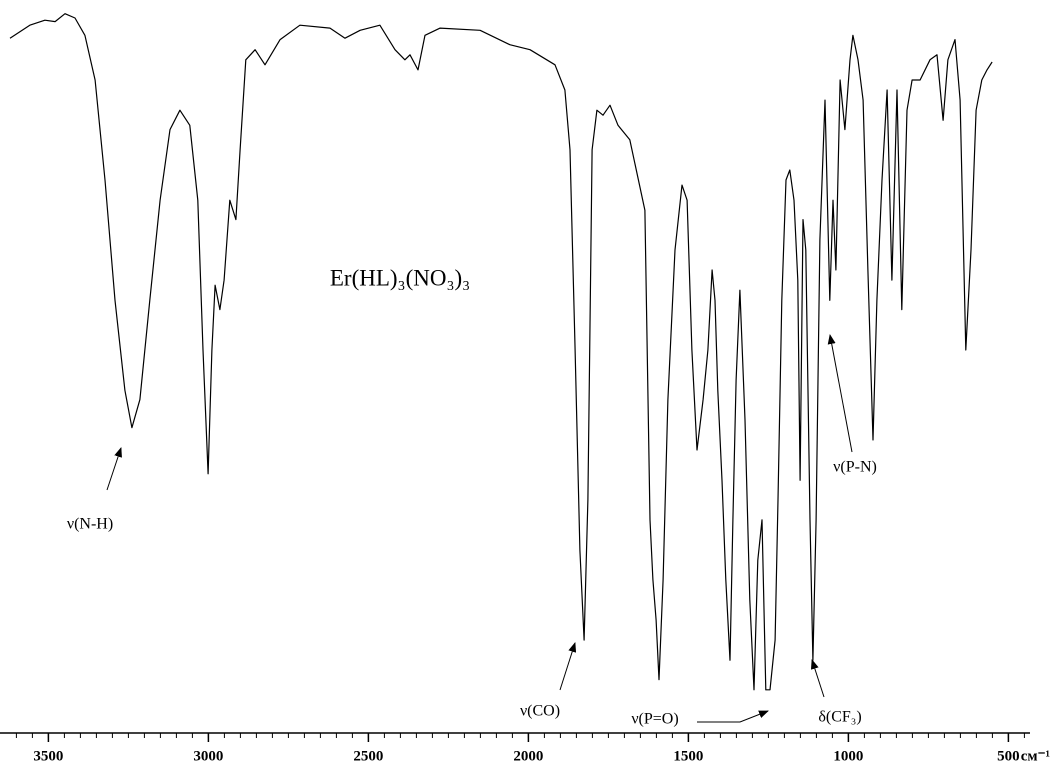  Describe the element at coordinates (528, 756) in the screenshot. I see `x-tick-label: 2000` at that location.